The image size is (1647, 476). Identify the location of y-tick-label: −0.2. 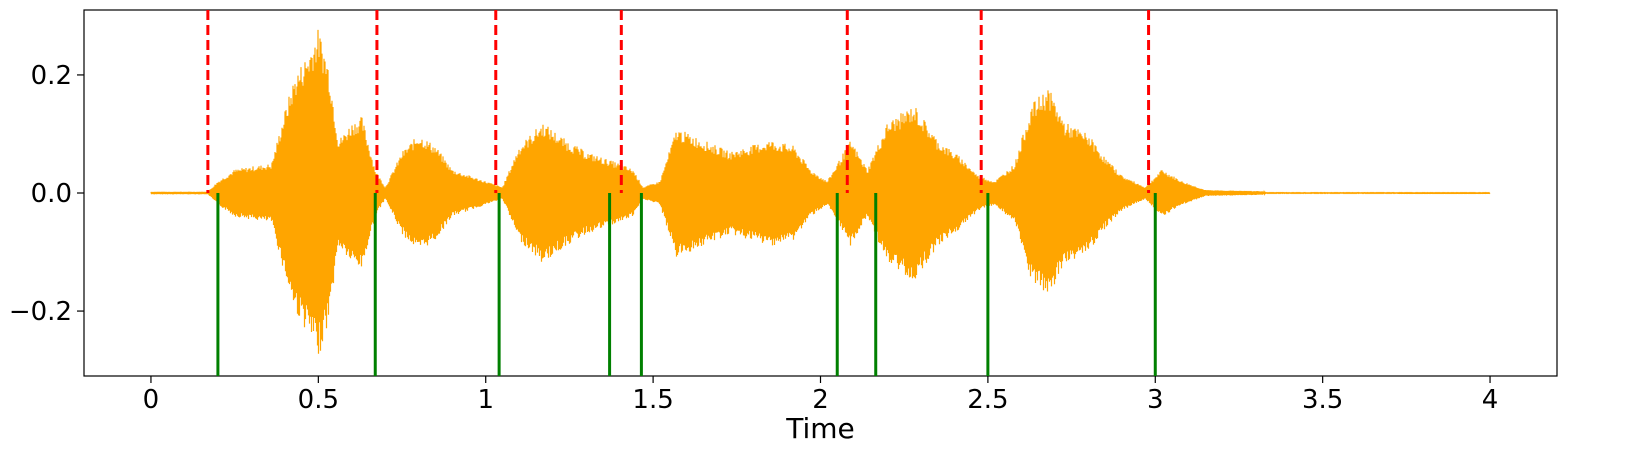
(40, 312).